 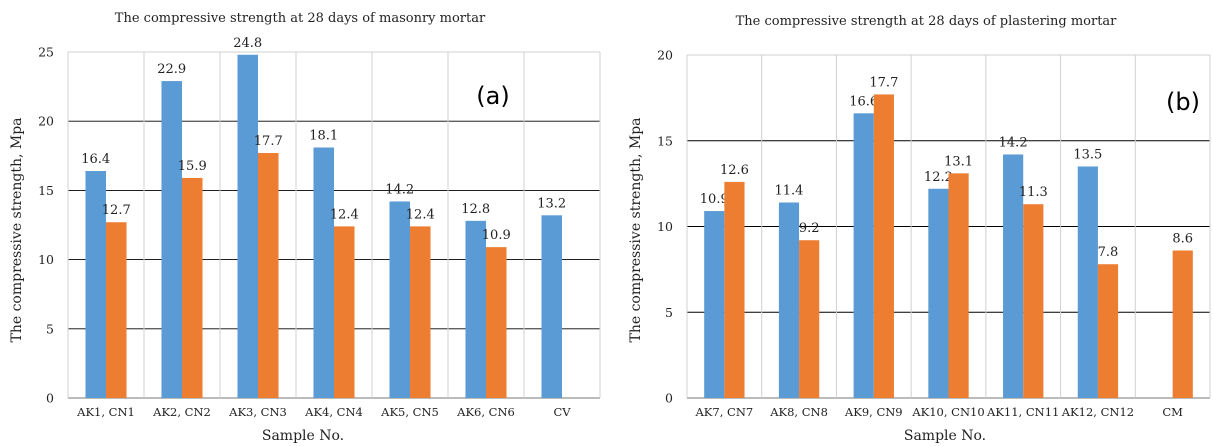 What do you see at coordinates (268, 141) in the screenshot?
I see `chart-a-data-label: 17.7` at bounding box center [268, 141].